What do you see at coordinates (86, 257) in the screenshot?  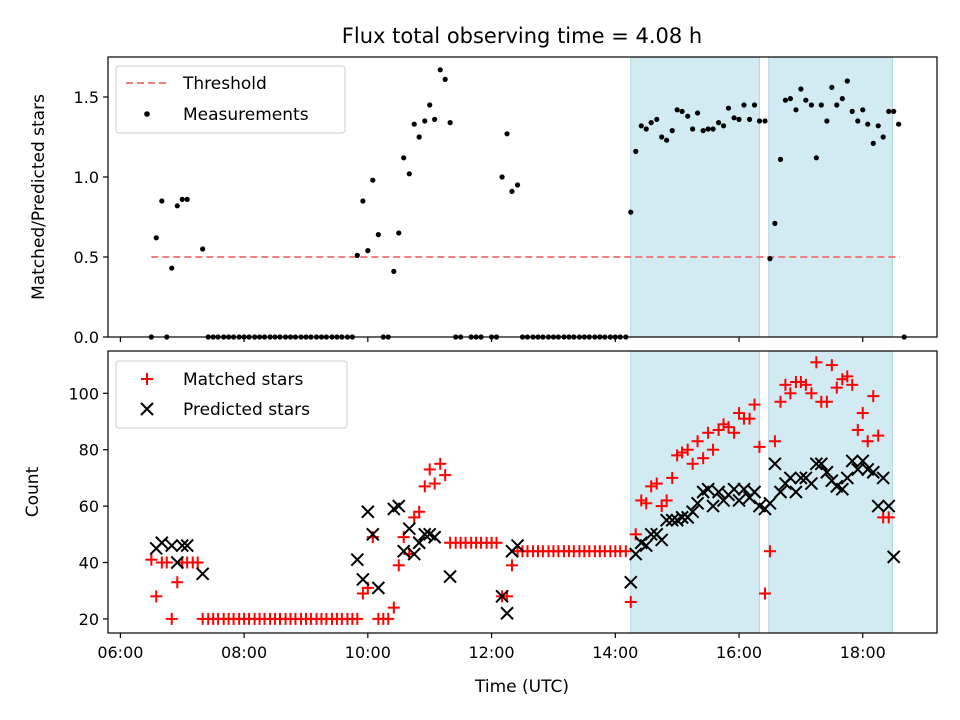 I see `y-tick-label: 0.5` at bounding box center [86, 257].